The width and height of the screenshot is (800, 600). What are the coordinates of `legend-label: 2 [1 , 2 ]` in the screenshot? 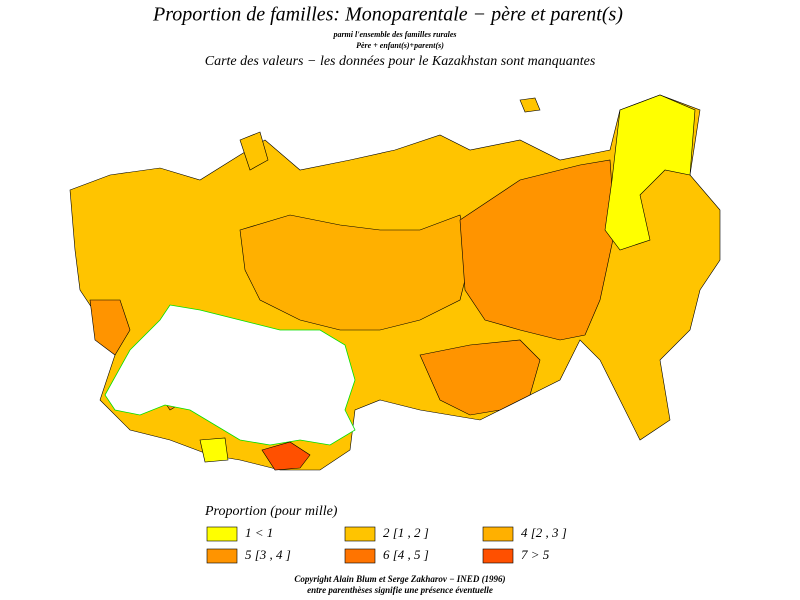 It's located at (406, 532).